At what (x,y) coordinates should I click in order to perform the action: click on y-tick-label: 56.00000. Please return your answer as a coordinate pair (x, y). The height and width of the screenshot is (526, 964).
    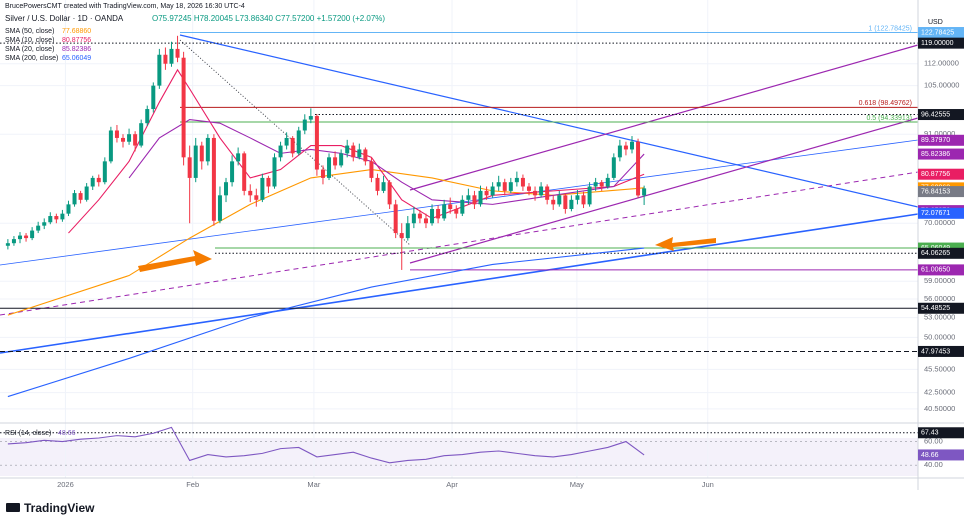
    Looking at the image, I should click on (939, 298).